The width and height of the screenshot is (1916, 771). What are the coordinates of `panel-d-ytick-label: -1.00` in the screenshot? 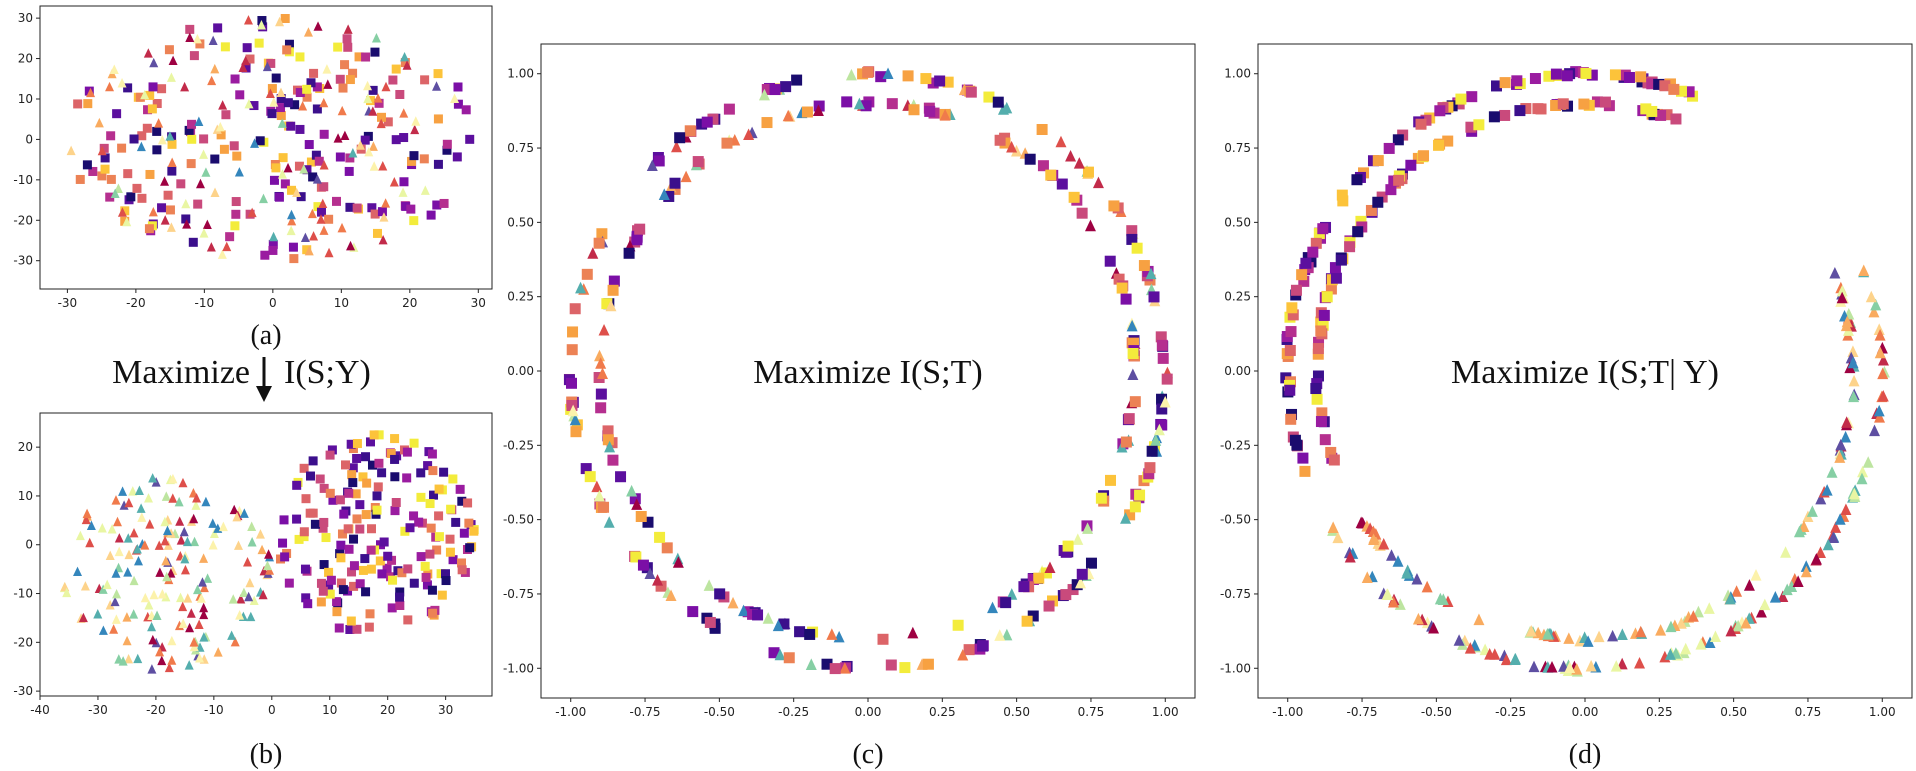 It's located at (1235, 668).